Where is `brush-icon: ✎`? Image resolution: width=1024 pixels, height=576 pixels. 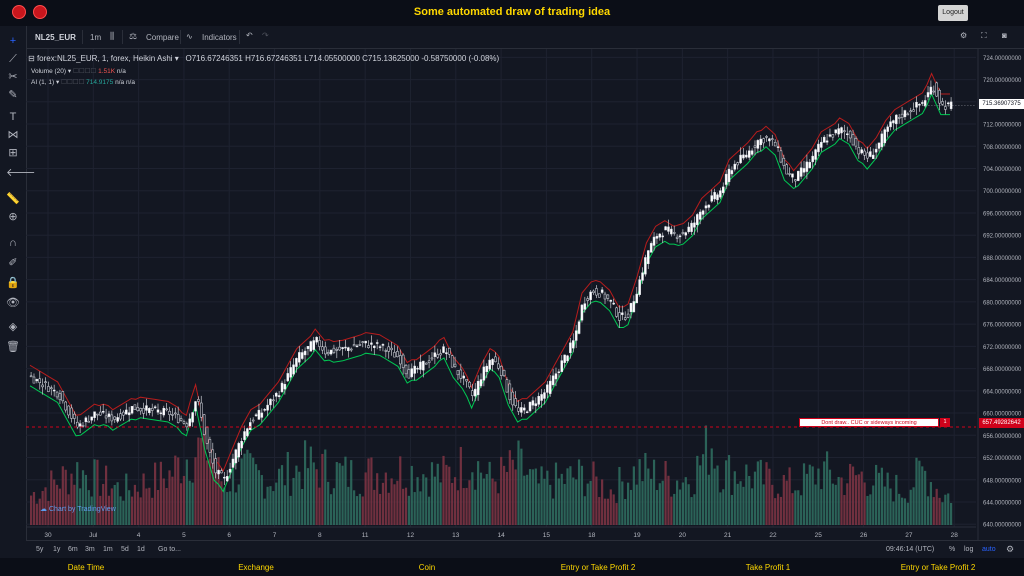
brush-icon: ✎ is located at coordinates (13, 95).